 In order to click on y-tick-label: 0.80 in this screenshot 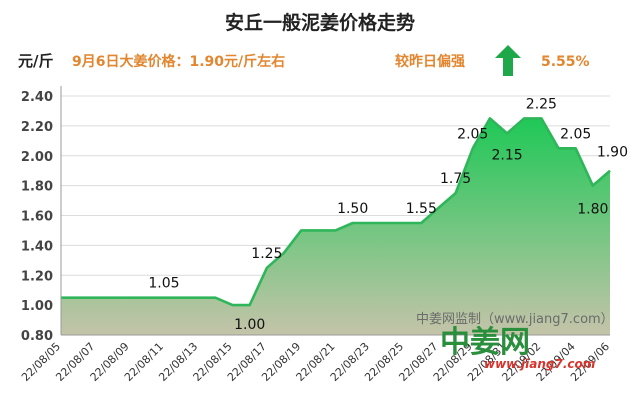, I will do `click(37, 336)`.